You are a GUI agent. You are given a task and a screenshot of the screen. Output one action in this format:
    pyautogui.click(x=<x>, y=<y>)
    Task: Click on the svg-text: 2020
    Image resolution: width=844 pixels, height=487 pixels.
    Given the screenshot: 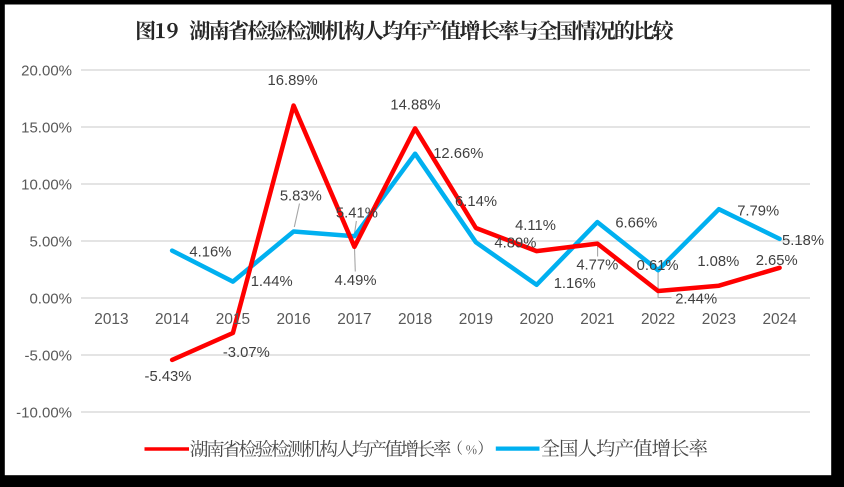 What is the action you would take?
    pyautogui.click(x=536, y=319)
    